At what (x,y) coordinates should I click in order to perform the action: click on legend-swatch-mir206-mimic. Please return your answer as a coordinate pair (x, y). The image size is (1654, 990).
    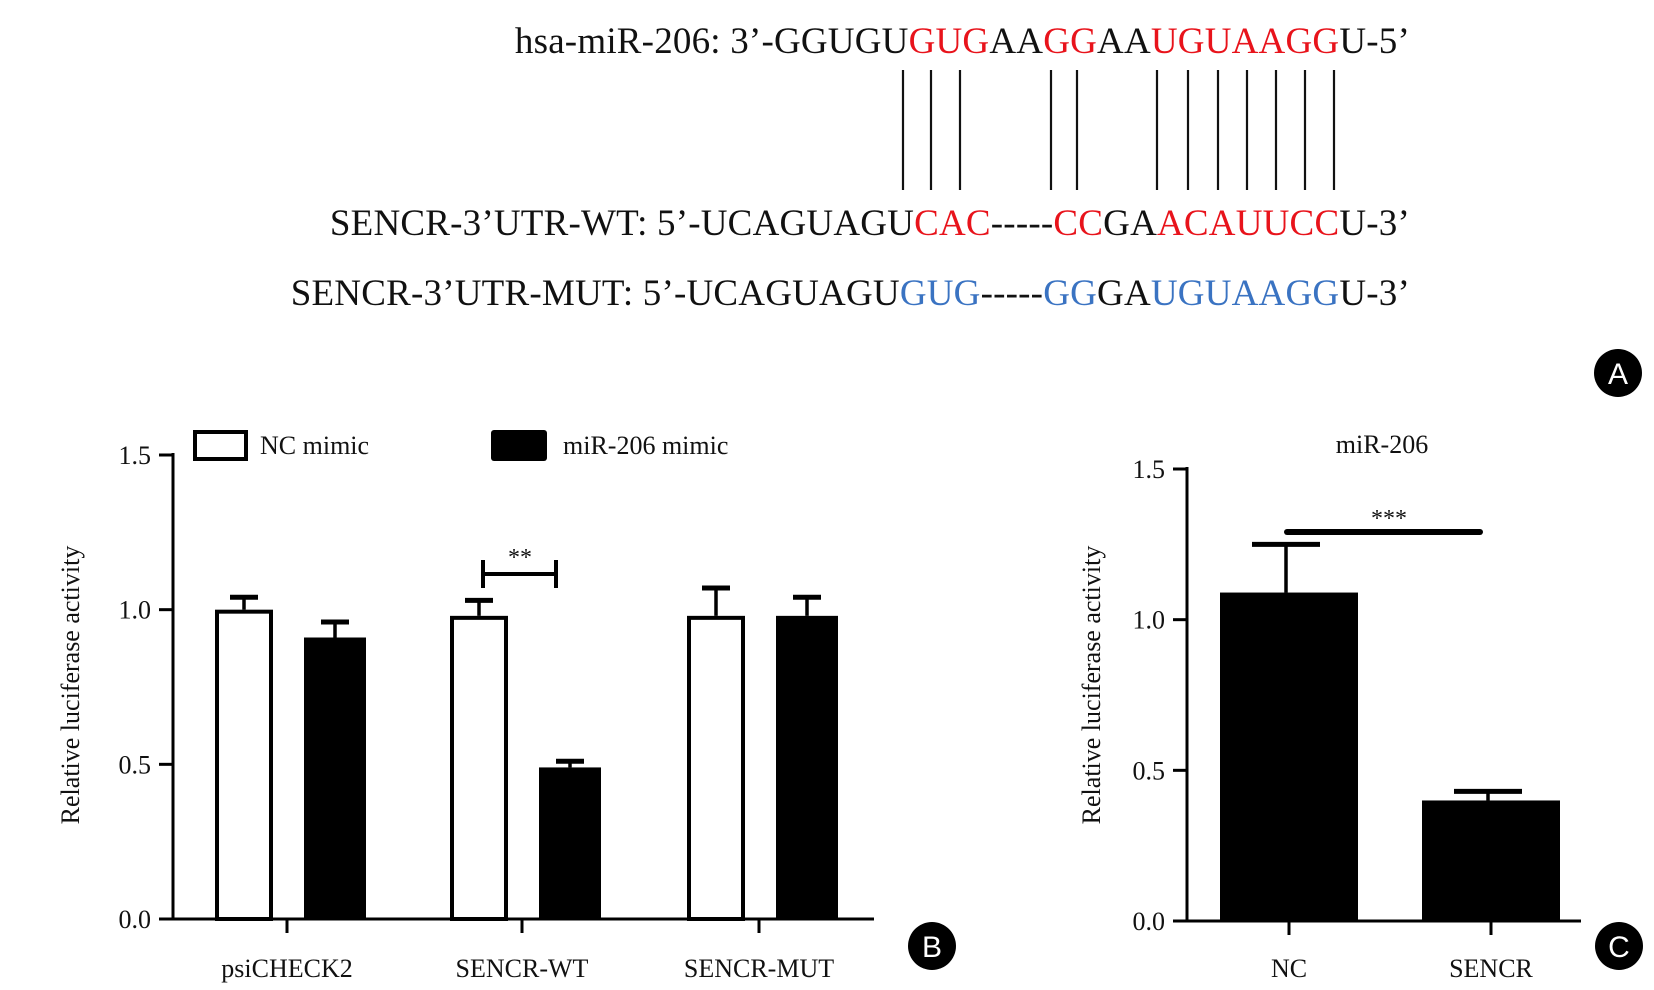
    Looking at the image, I should click on (519, 445).